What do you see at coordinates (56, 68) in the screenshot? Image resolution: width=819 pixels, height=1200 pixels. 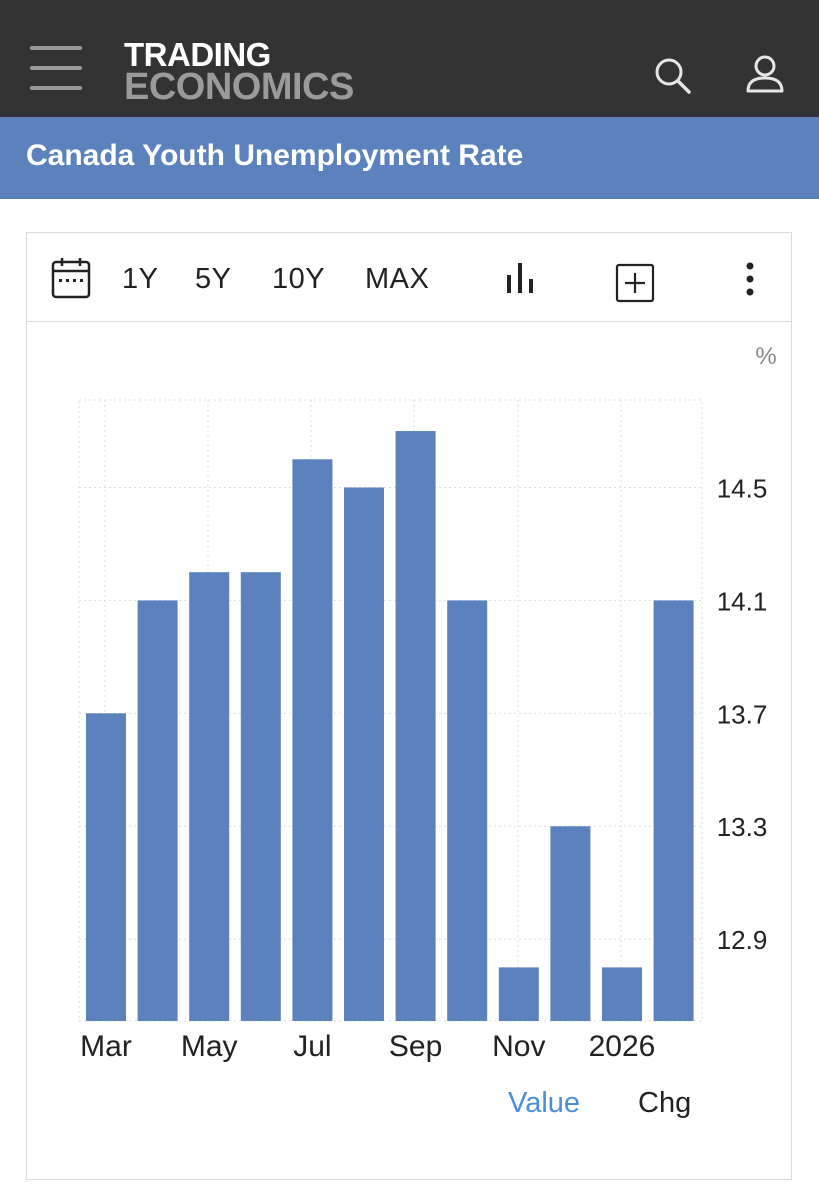 I see `hamburger-menu-icon` at bounding box center [56, 68].